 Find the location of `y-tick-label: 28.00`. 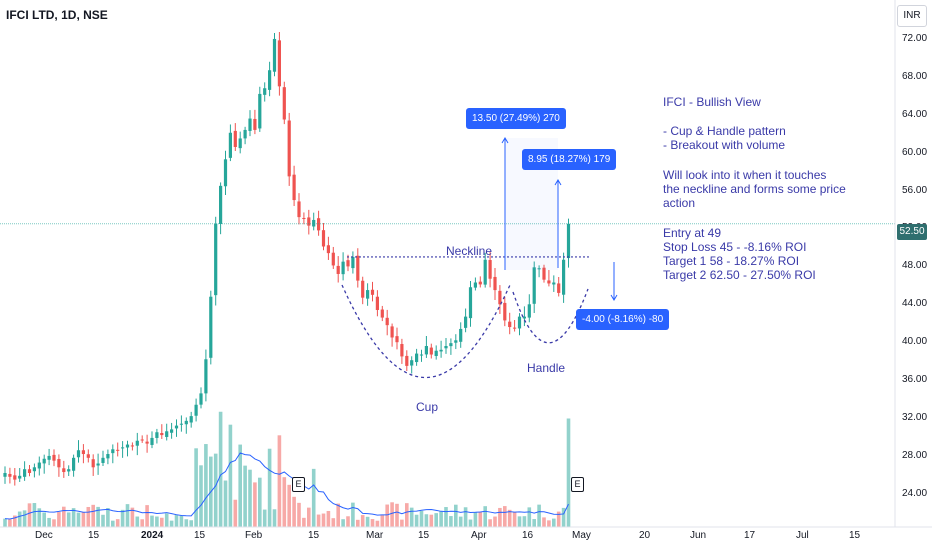

y-tick-label: 28.00 is located at coordinates (915, 455).